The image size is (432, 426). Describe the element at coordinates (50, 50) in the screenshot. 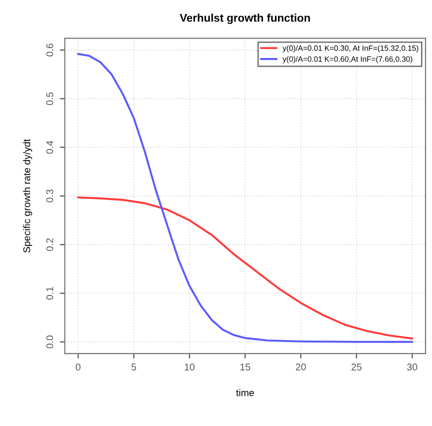

I see `y-tick-label: 0.6` at that location.